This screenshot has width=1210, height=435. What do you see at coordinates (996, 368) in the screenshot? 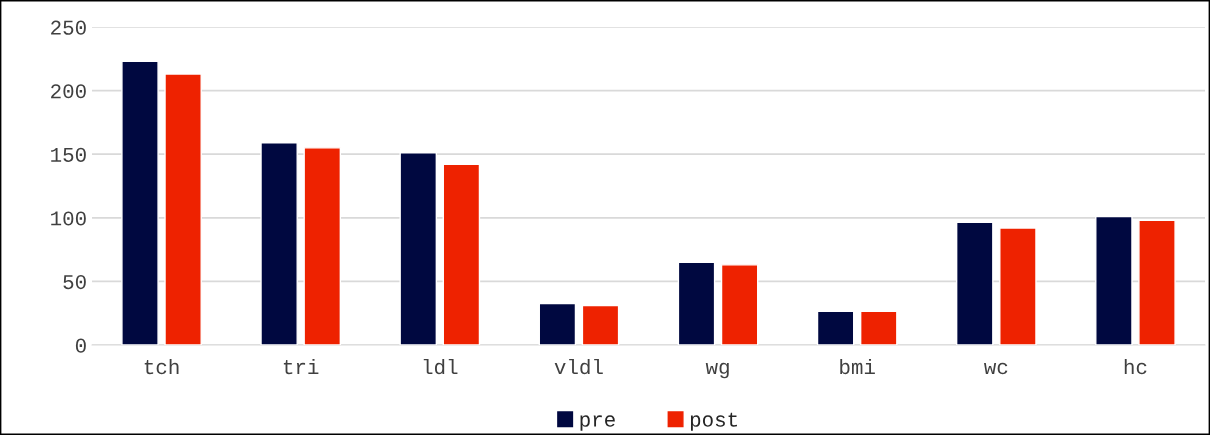
I see `x-tick-label: wc` at bounding box center [996, 368].